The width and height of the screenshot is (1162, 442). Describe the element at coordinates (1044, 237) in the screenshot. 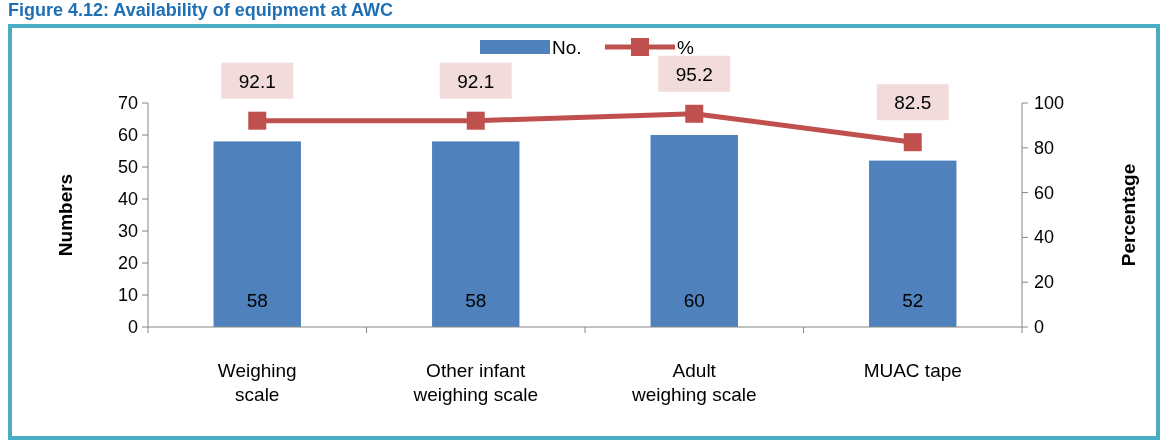

I see `y2-tick-label: 40` at that location.